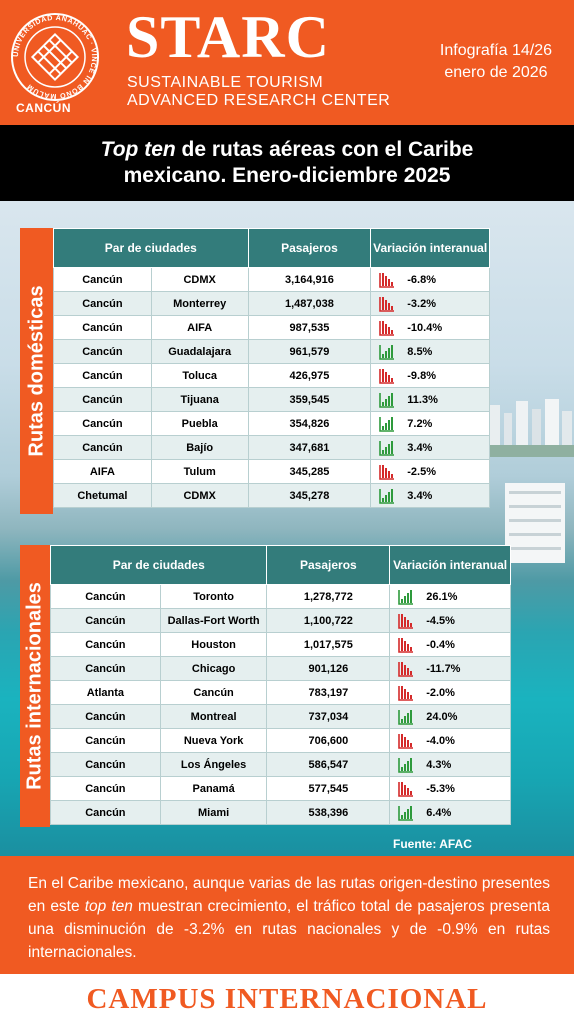 The height and width of the screenshot is (1024, 574). Describe the element at coordinates (324, 149) in the screenshot. I see `title-line1-rest: de rutas aéreas con el Caribe` at that location.